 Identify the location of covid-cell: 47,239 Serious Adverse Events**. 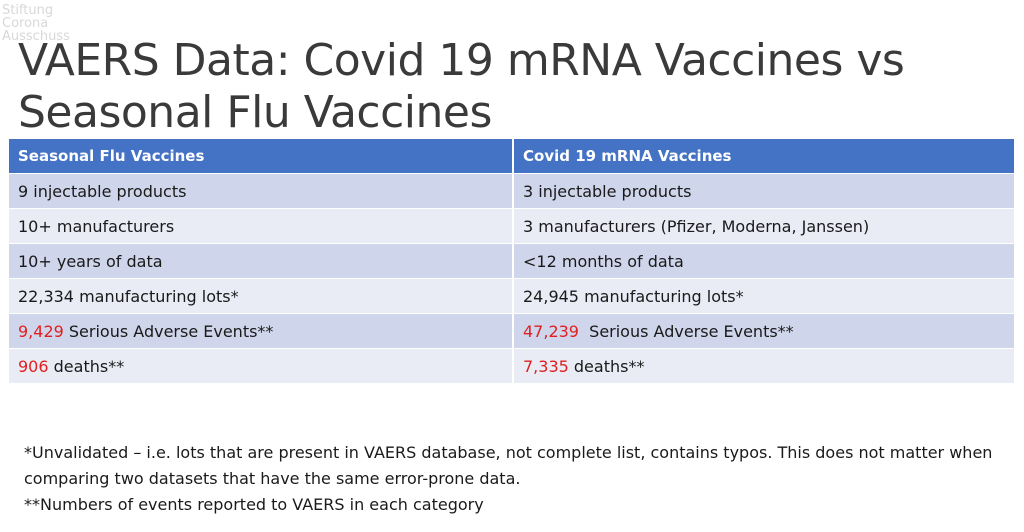
(763, 330).